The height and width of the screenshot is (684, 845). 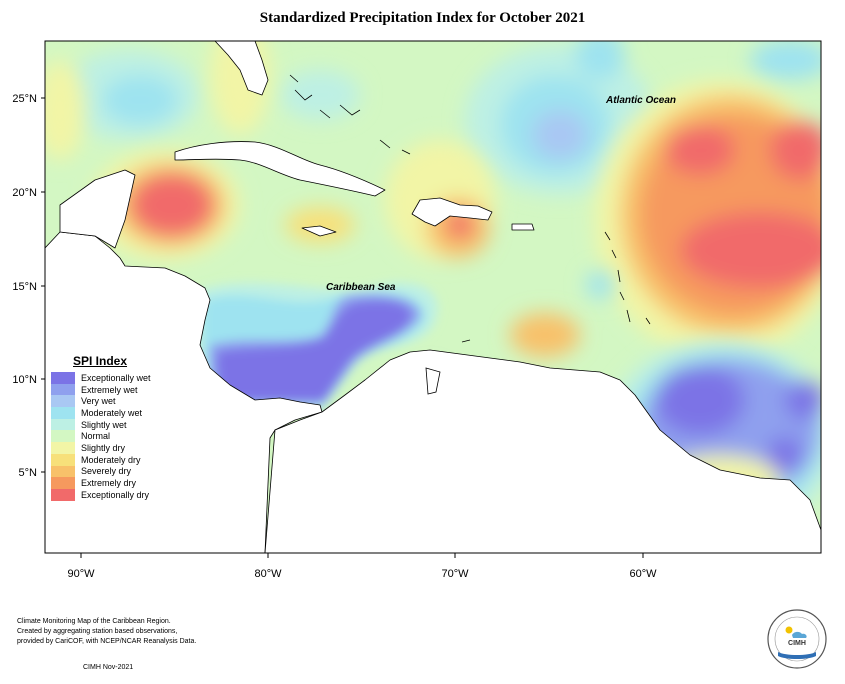 I want to click on legend-item: Severely dry, so click(x=107, y=471).